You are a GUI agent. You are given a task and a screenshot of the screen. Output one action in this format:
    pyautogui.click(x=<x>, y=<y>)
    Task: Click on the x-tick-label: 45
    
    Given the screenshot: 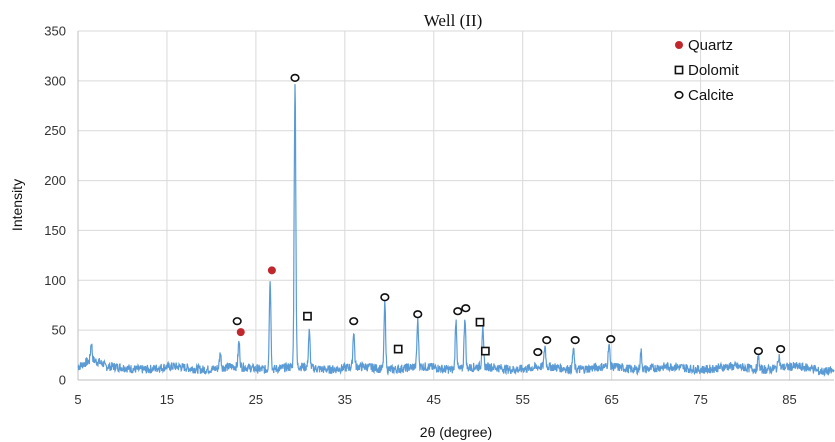 What is the action you would take?
    pyautogui.click(x=434, y=399)
    